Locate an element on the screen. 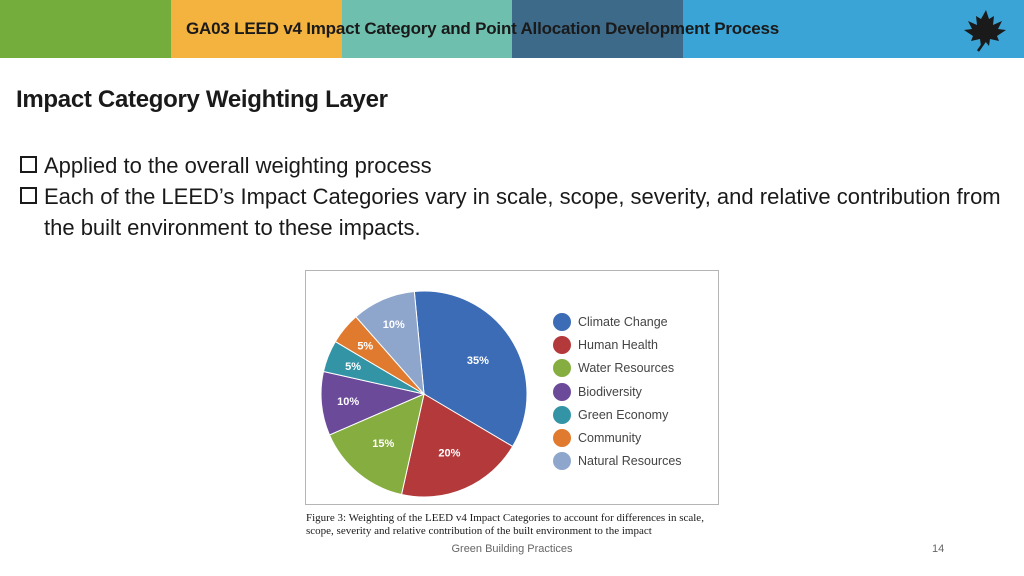 The width and height of the screenshot is (1024, 576). bullet-text: Applied to the overall weighting process is located at coordinates (238, 165).